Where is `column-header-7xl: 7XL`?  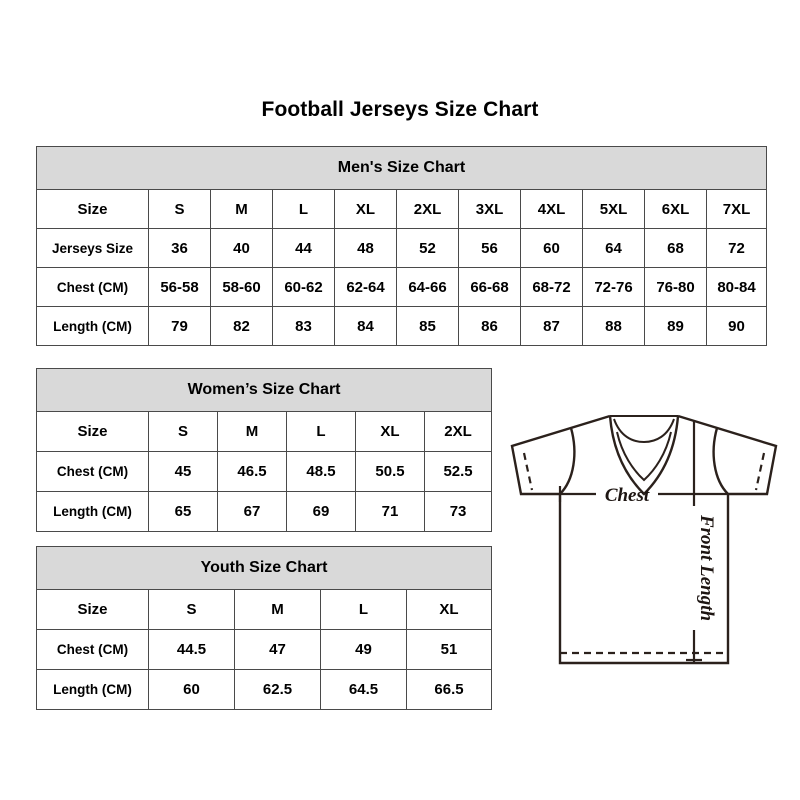 column-header-7xl: 7XL is located at coordinates (736, 209).